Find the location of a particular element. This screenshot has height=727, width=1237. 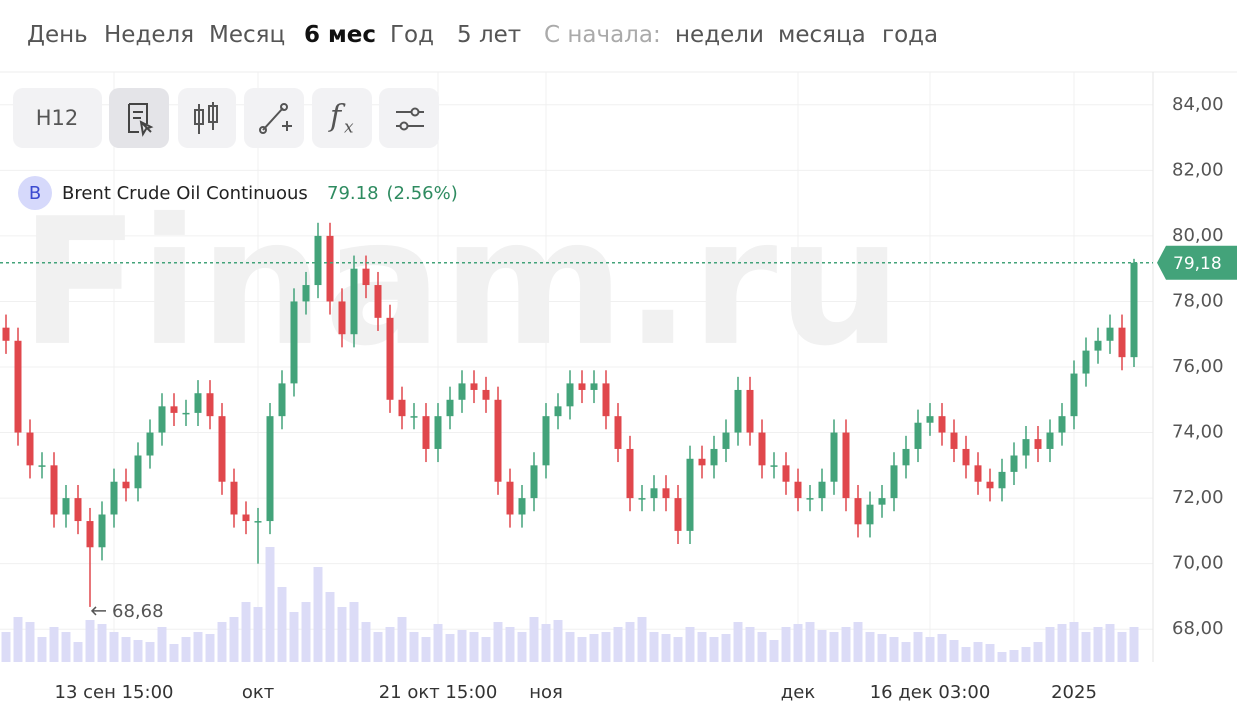

period-tab: 6 мес is located at coordinates (340, 35).